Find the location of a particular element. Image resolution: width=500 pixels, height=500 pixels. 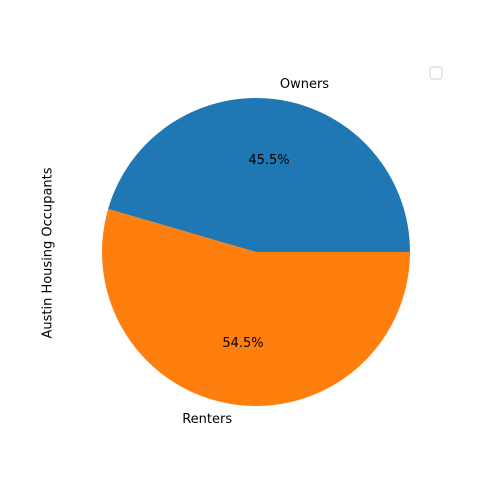

slice-label-owners: Owners is located at coordinates (304, 84).